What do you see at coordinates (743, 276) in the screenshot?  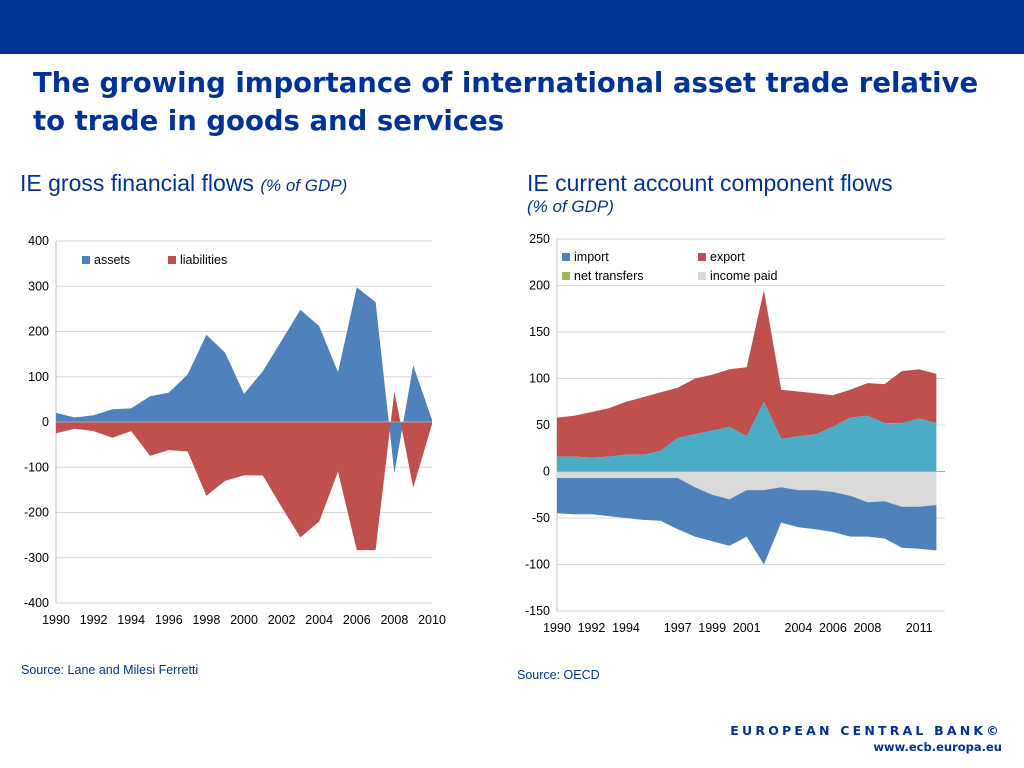 I see `right-chart-legend-label-income-paid: income paid` at bounding box center [743, 276].